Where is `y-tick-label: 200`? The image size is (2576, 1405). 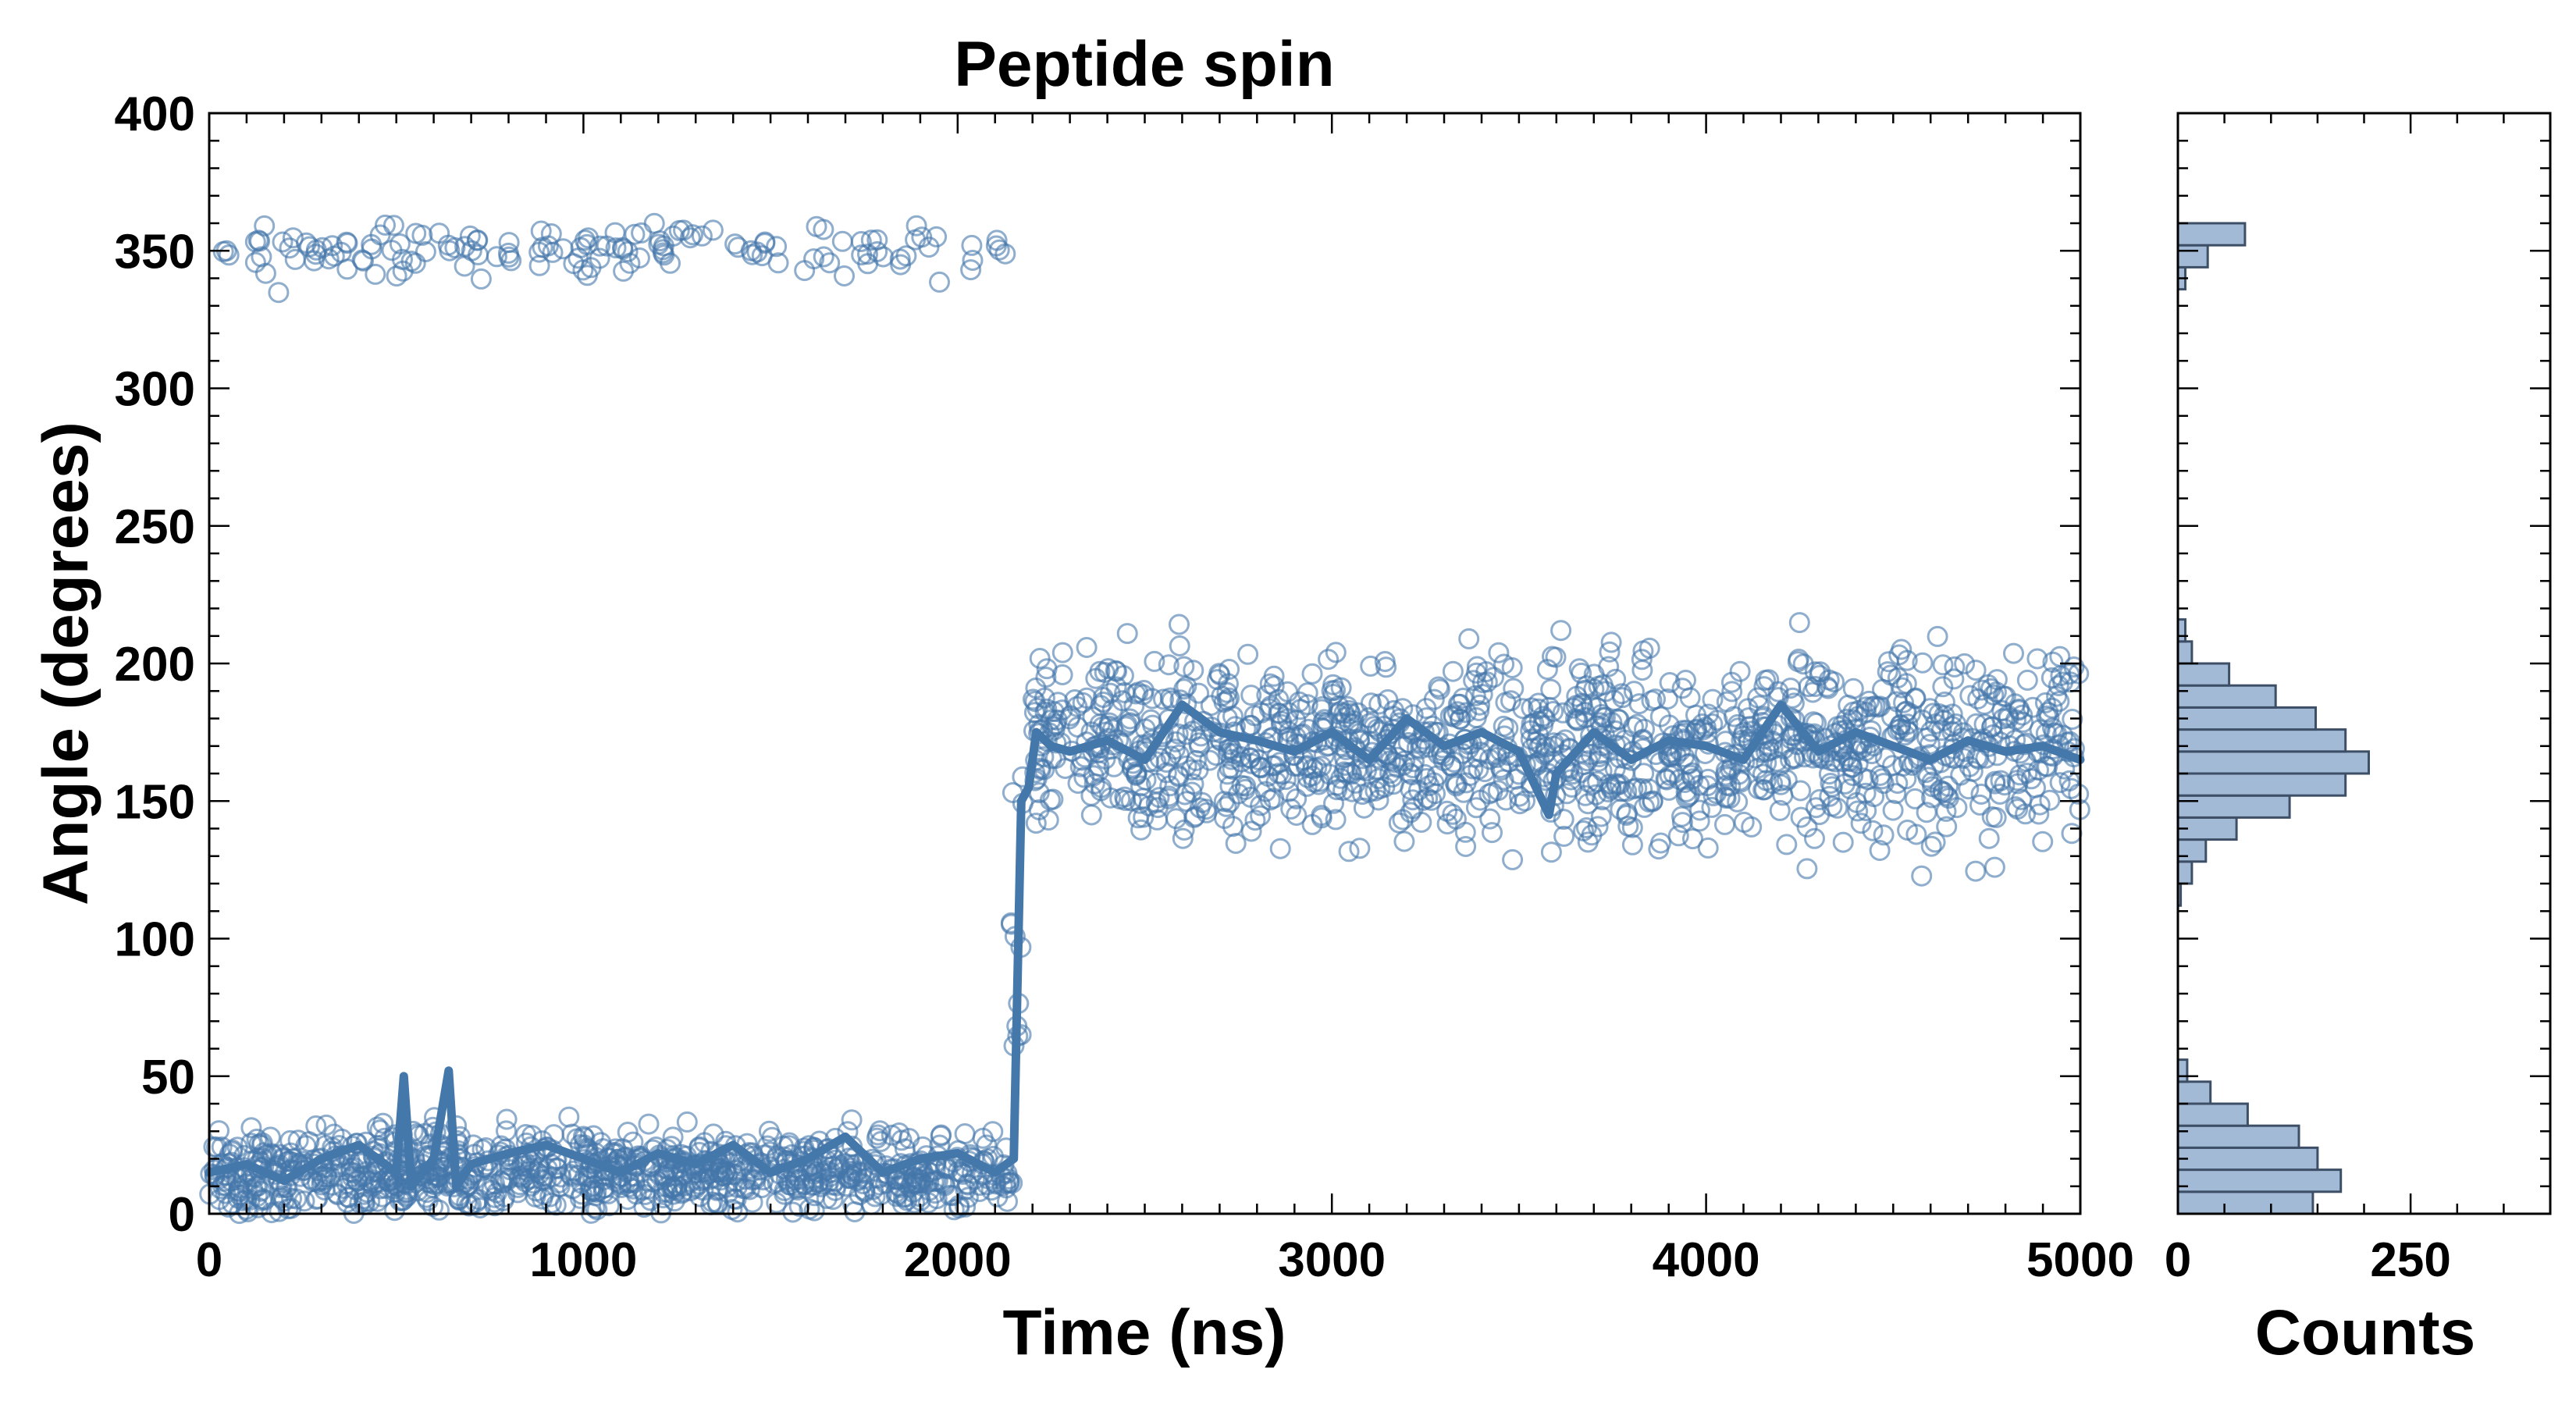 y-tick-label: 200 is located at coordinates (155, 665).